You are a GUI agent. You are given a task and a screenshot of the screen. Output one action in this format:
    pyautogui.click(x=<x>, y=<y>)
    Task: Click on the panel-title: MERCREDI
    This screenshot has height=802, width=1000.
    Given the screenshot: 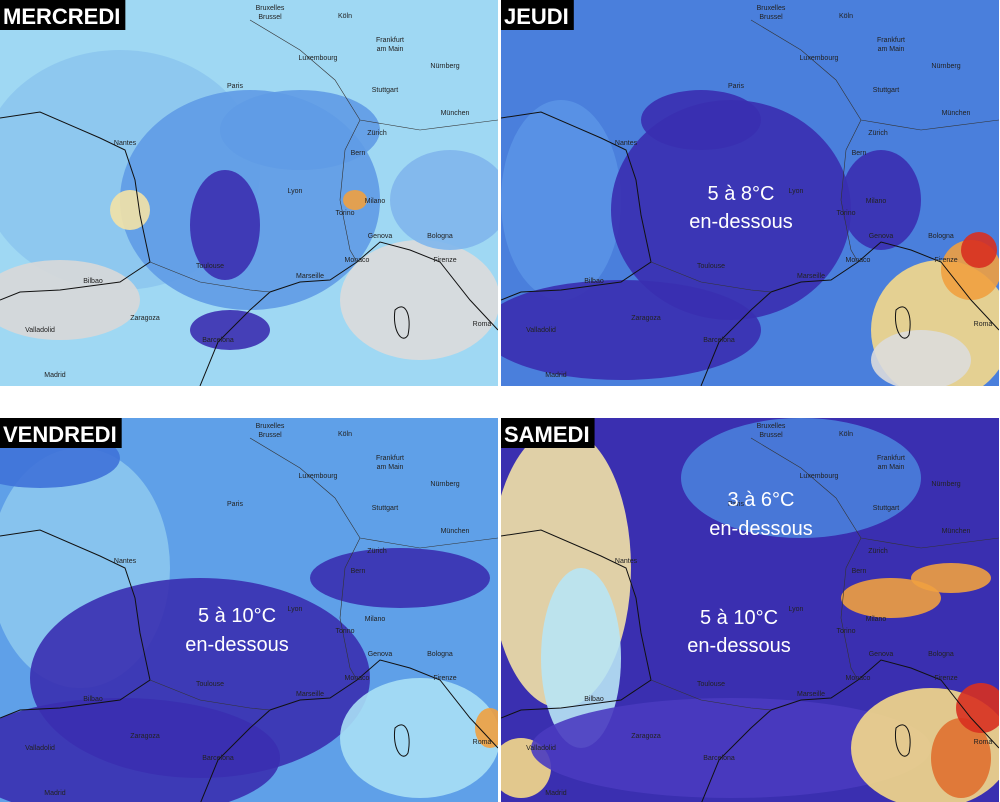 What is the action you would take?
    pyautogui.click(x=61, y=16)
    